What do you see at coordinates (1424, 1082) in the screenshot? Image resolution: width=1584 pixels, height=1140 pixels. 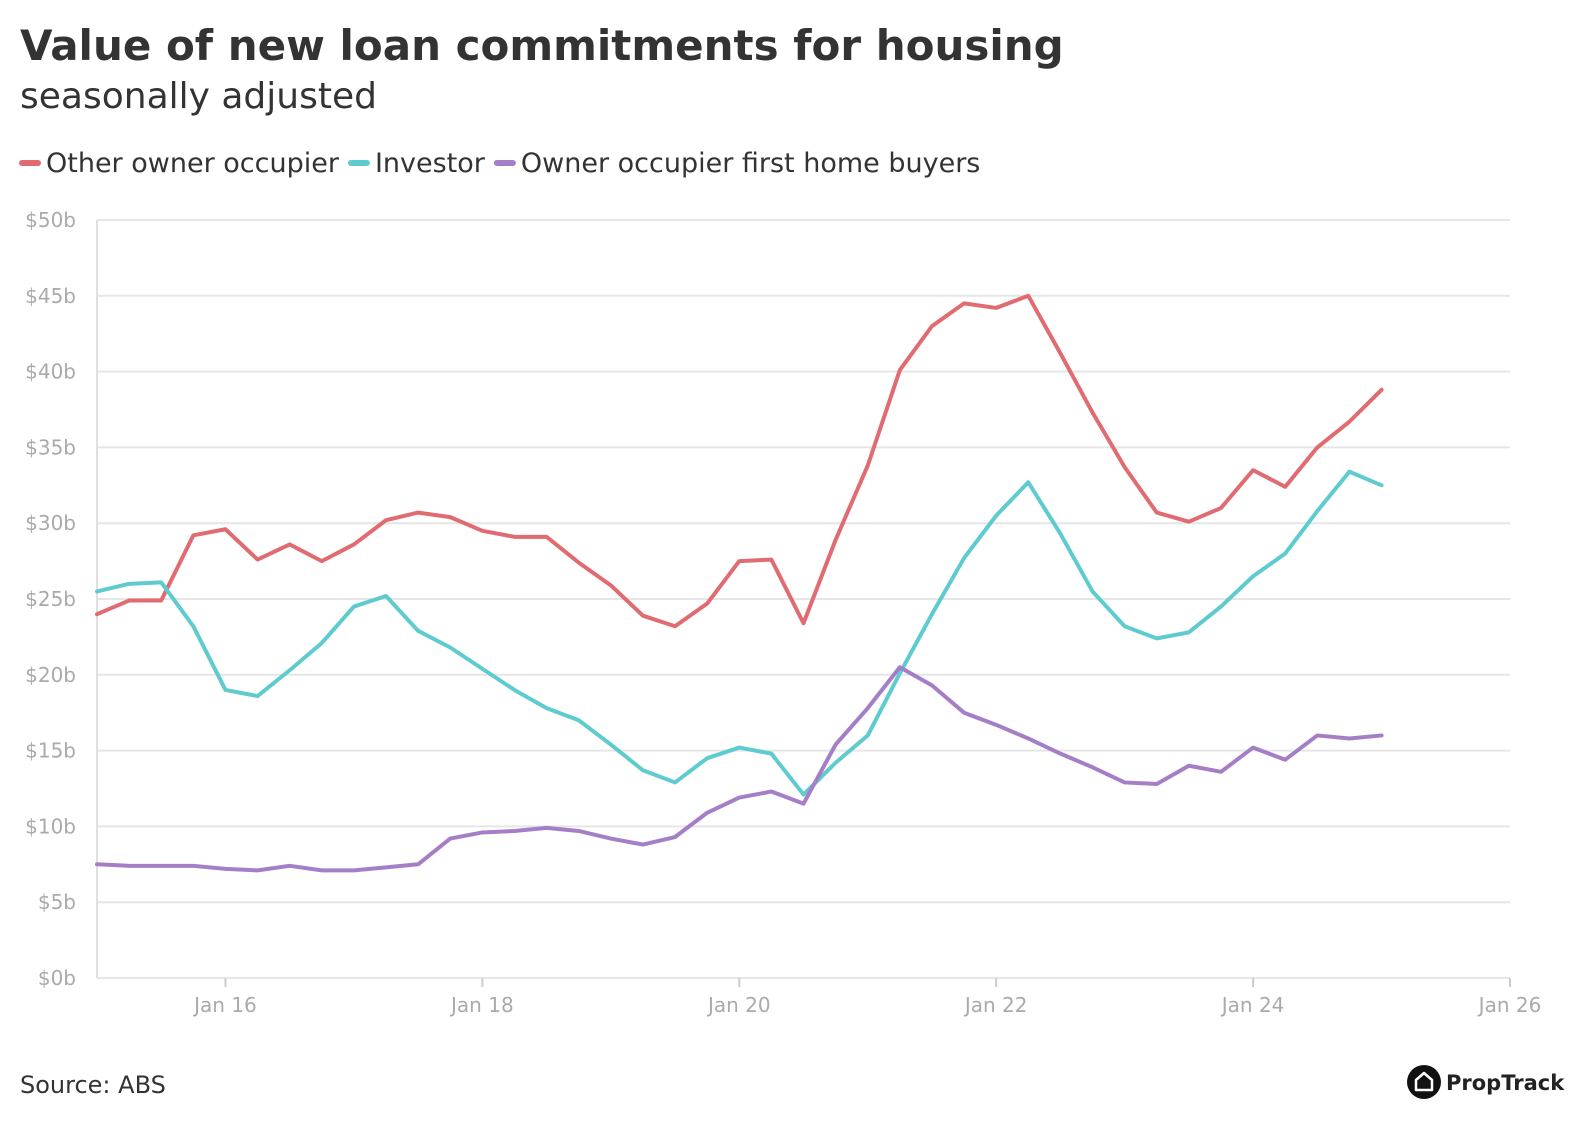 I see `logo-icon` at bounding box center [1424, 1082].